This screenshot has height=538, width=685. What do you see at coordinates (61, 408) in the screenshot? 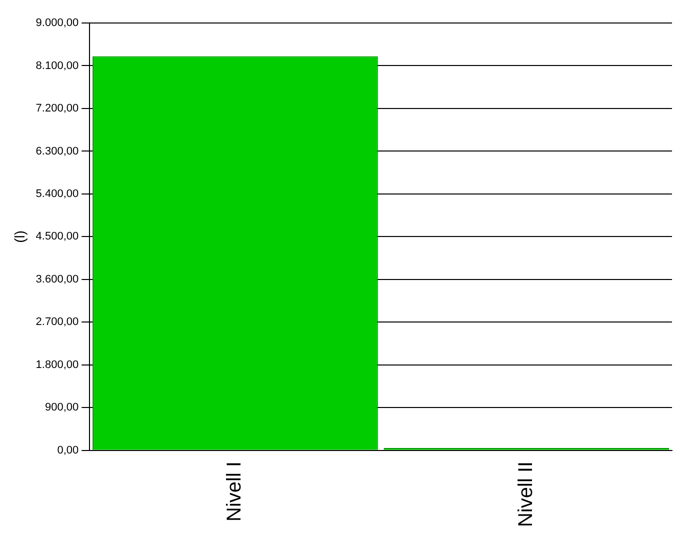
I see `y-tick-label: 900,00` at bounding box center [61, 408].